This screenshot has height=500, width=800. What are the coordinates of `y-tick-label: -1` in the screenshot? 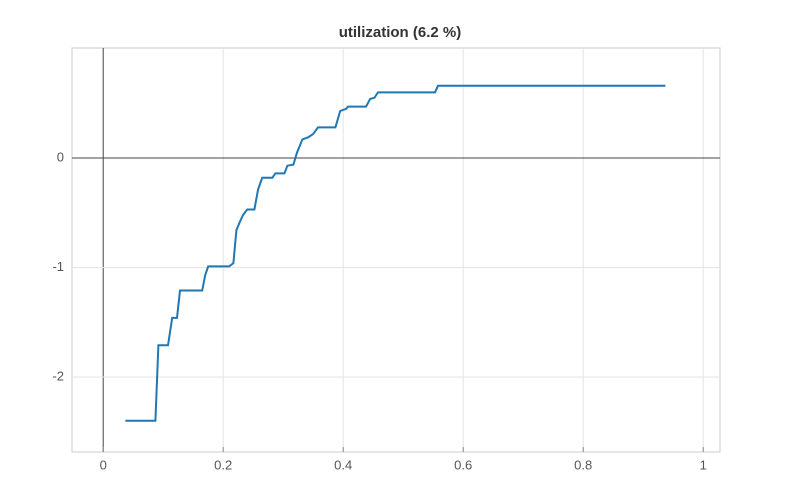 It's located at (58, 266).